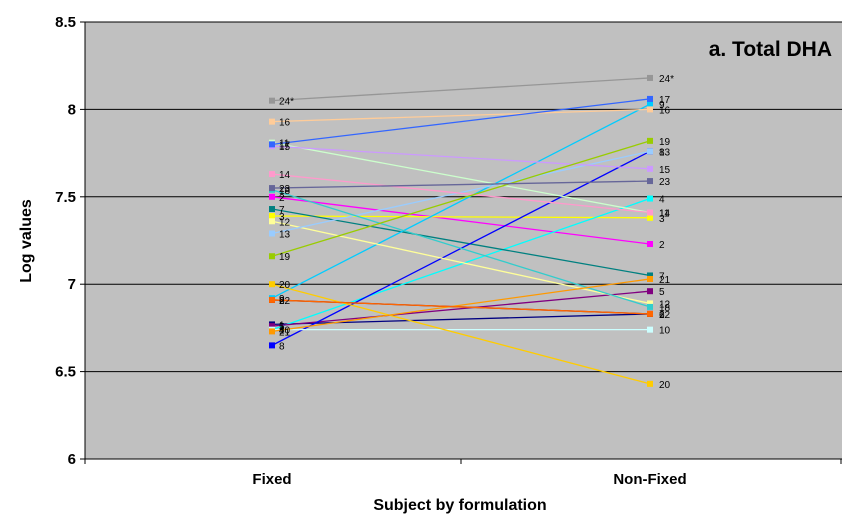  I want to click on chart-title: a. Total DHA, so click(770, 49).